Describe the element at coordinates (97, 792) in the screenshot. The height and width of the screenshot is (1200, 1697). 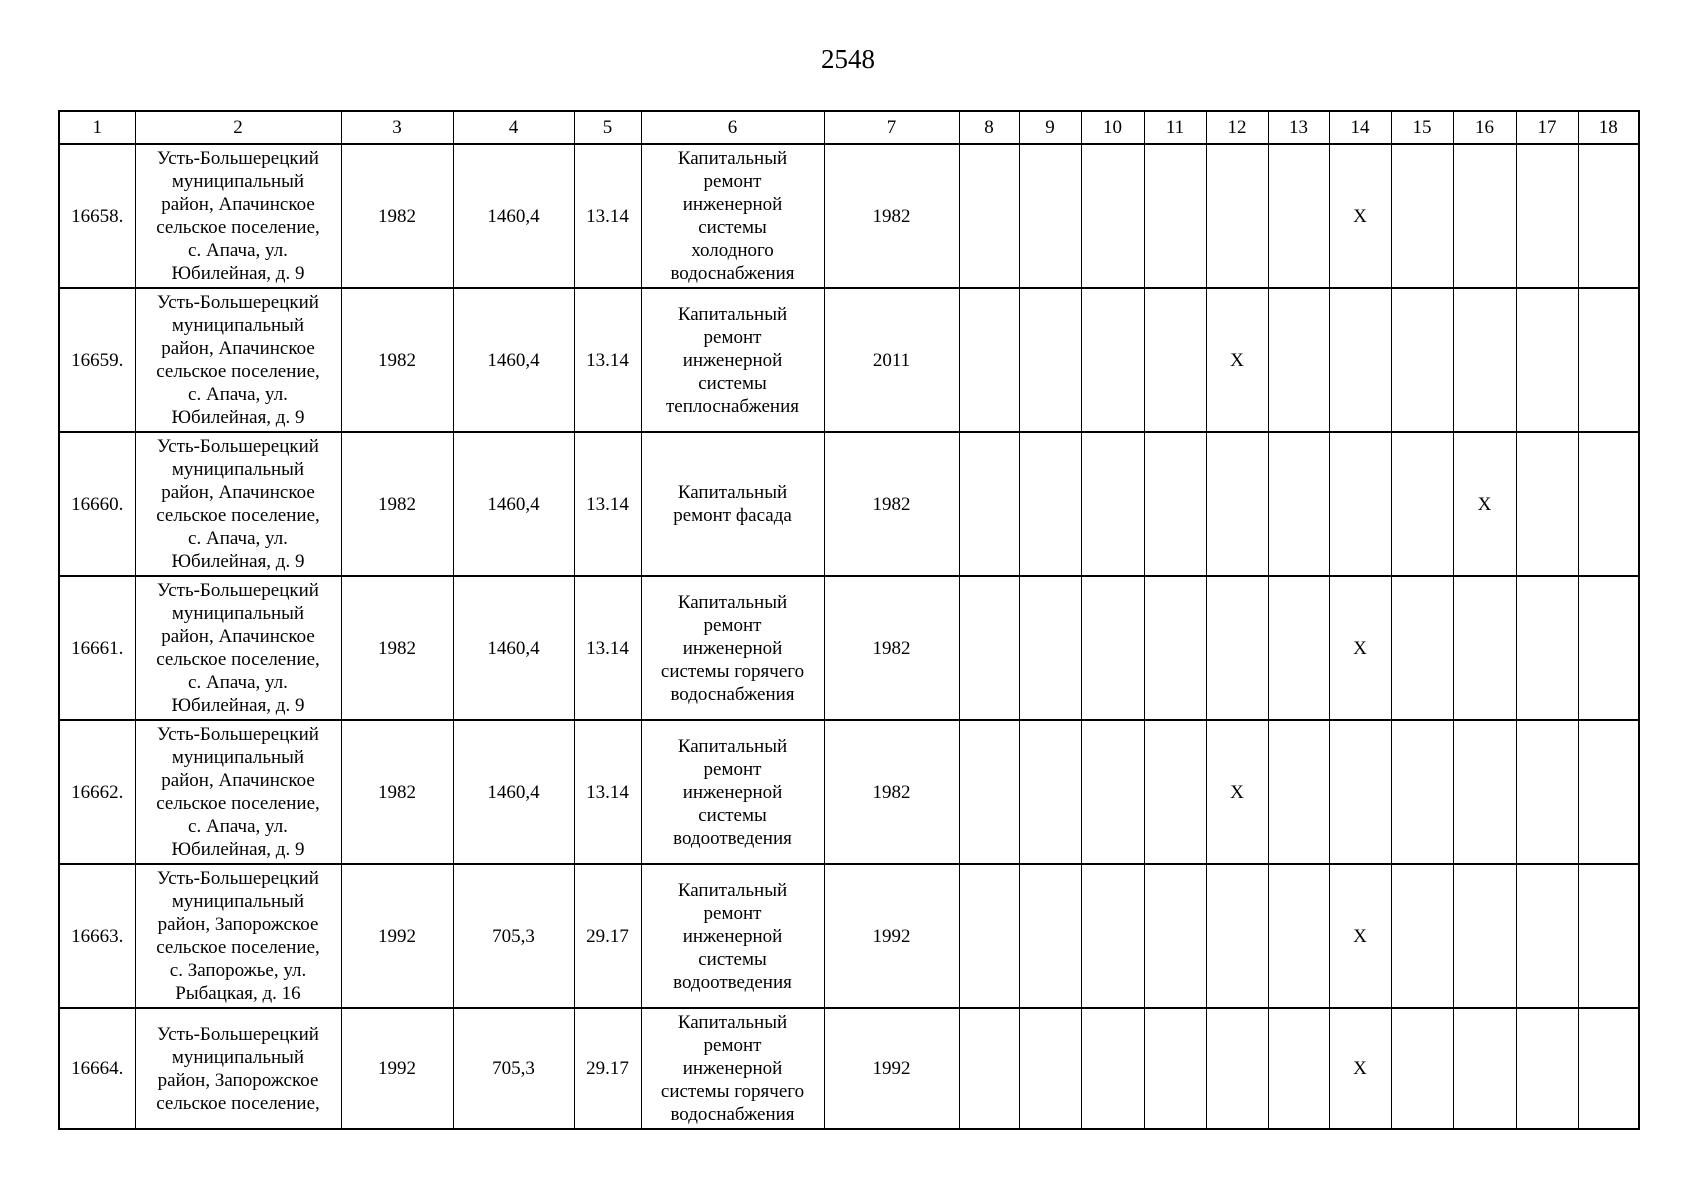
I see `cell-row-number: 16662.` at that location.